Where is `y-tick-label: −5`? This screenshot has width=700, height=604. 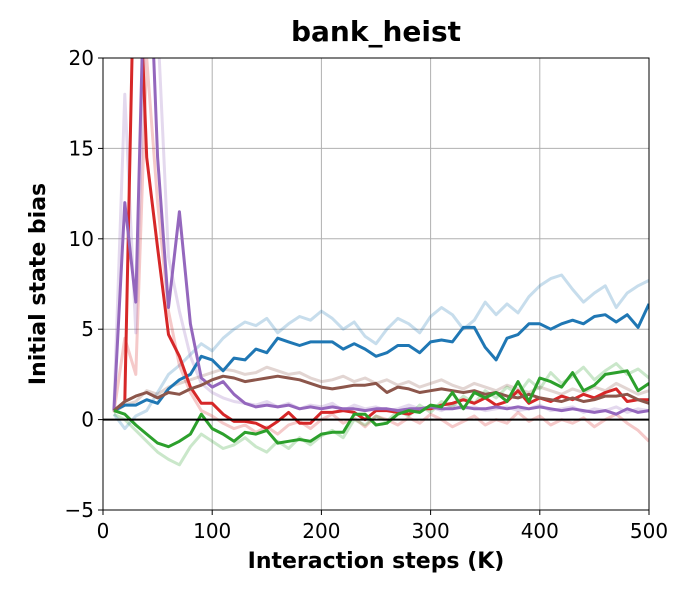 y-tick-label: −5 is located at coordinates (79, 510).